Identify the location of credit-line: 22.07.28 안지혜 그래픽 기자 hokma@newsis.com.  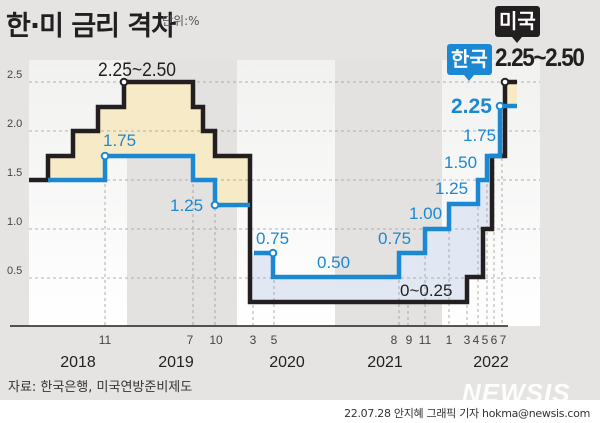
(467, 413).